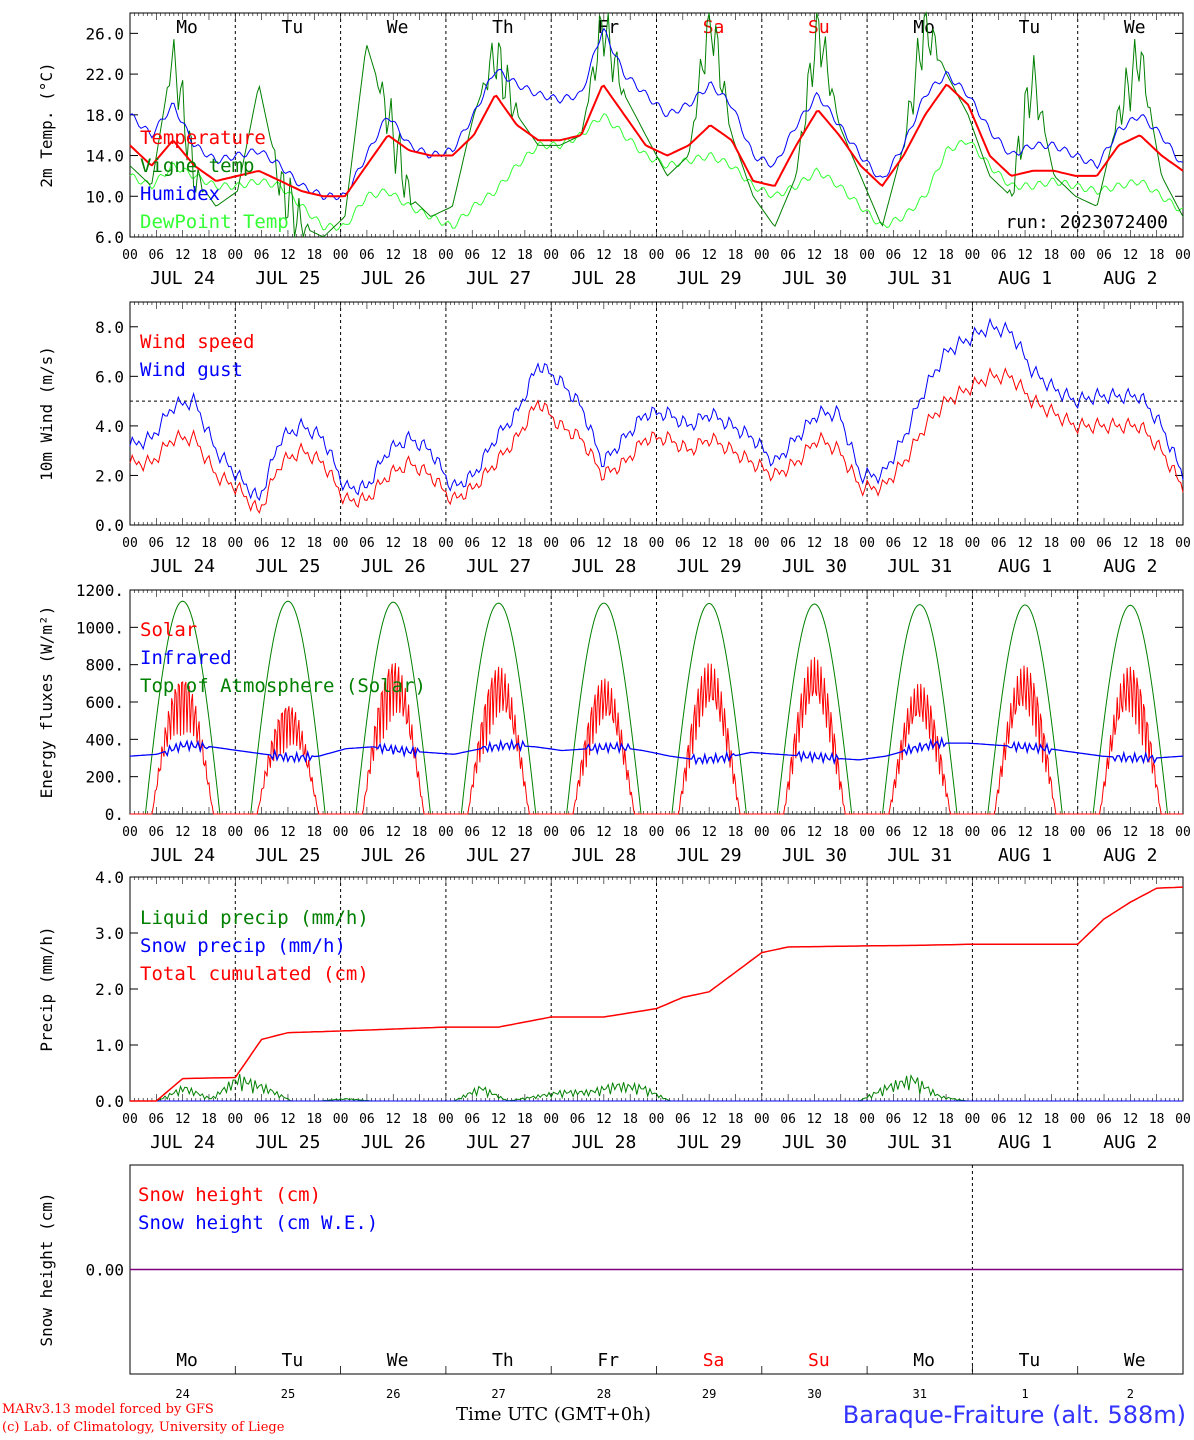  Describe the element at coordinates (182, 1394) in the screenshot. I see `day-number-label: 24` at that location.